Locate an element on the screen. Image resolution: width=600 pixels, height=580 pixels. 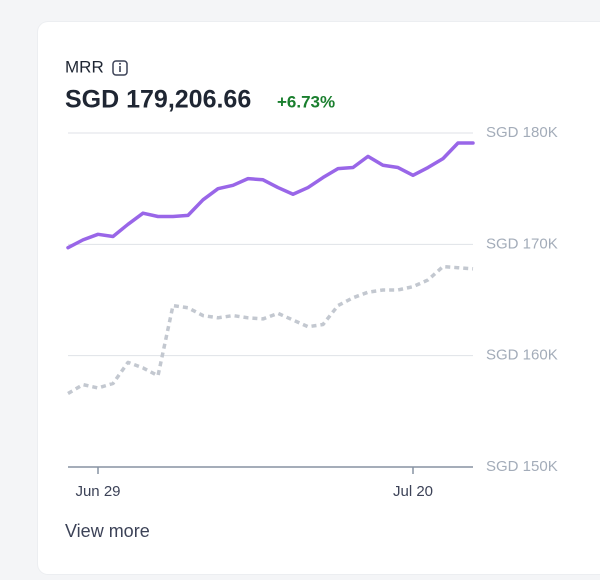
y-tick-label: SGD 160K is located at coordinates (522, 355).